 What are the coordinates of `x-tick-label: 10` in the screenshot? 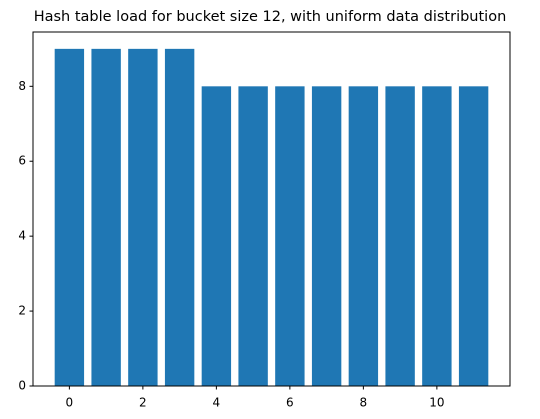 It's located at (436, 403).